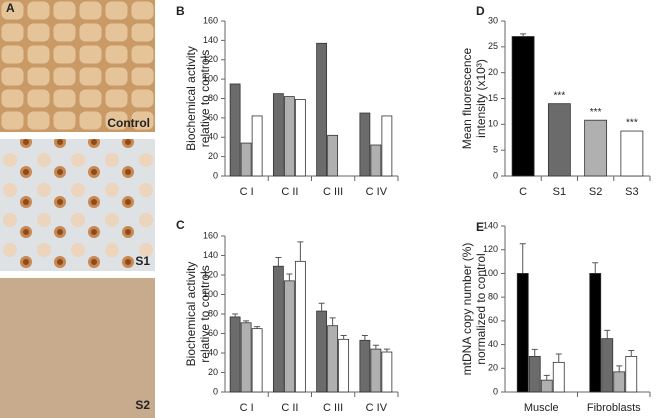 The height and width of the screenshot is (418, 656). Describe the element at coordinates (493, 46) in the screenshot. I see `y-tick-label: 25` at that location.